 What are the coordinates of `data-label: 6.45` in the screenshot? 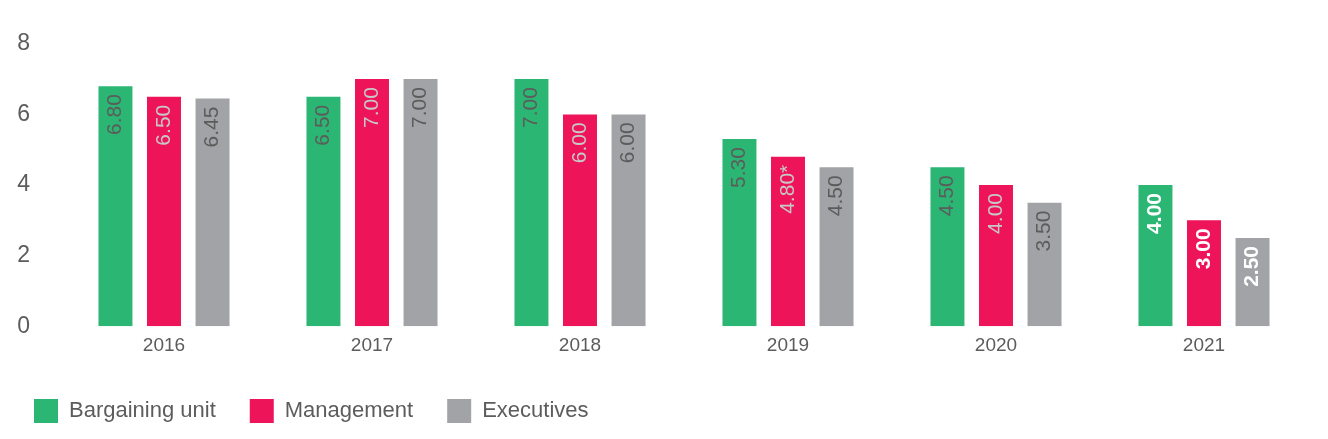 It's located at (211, 127).